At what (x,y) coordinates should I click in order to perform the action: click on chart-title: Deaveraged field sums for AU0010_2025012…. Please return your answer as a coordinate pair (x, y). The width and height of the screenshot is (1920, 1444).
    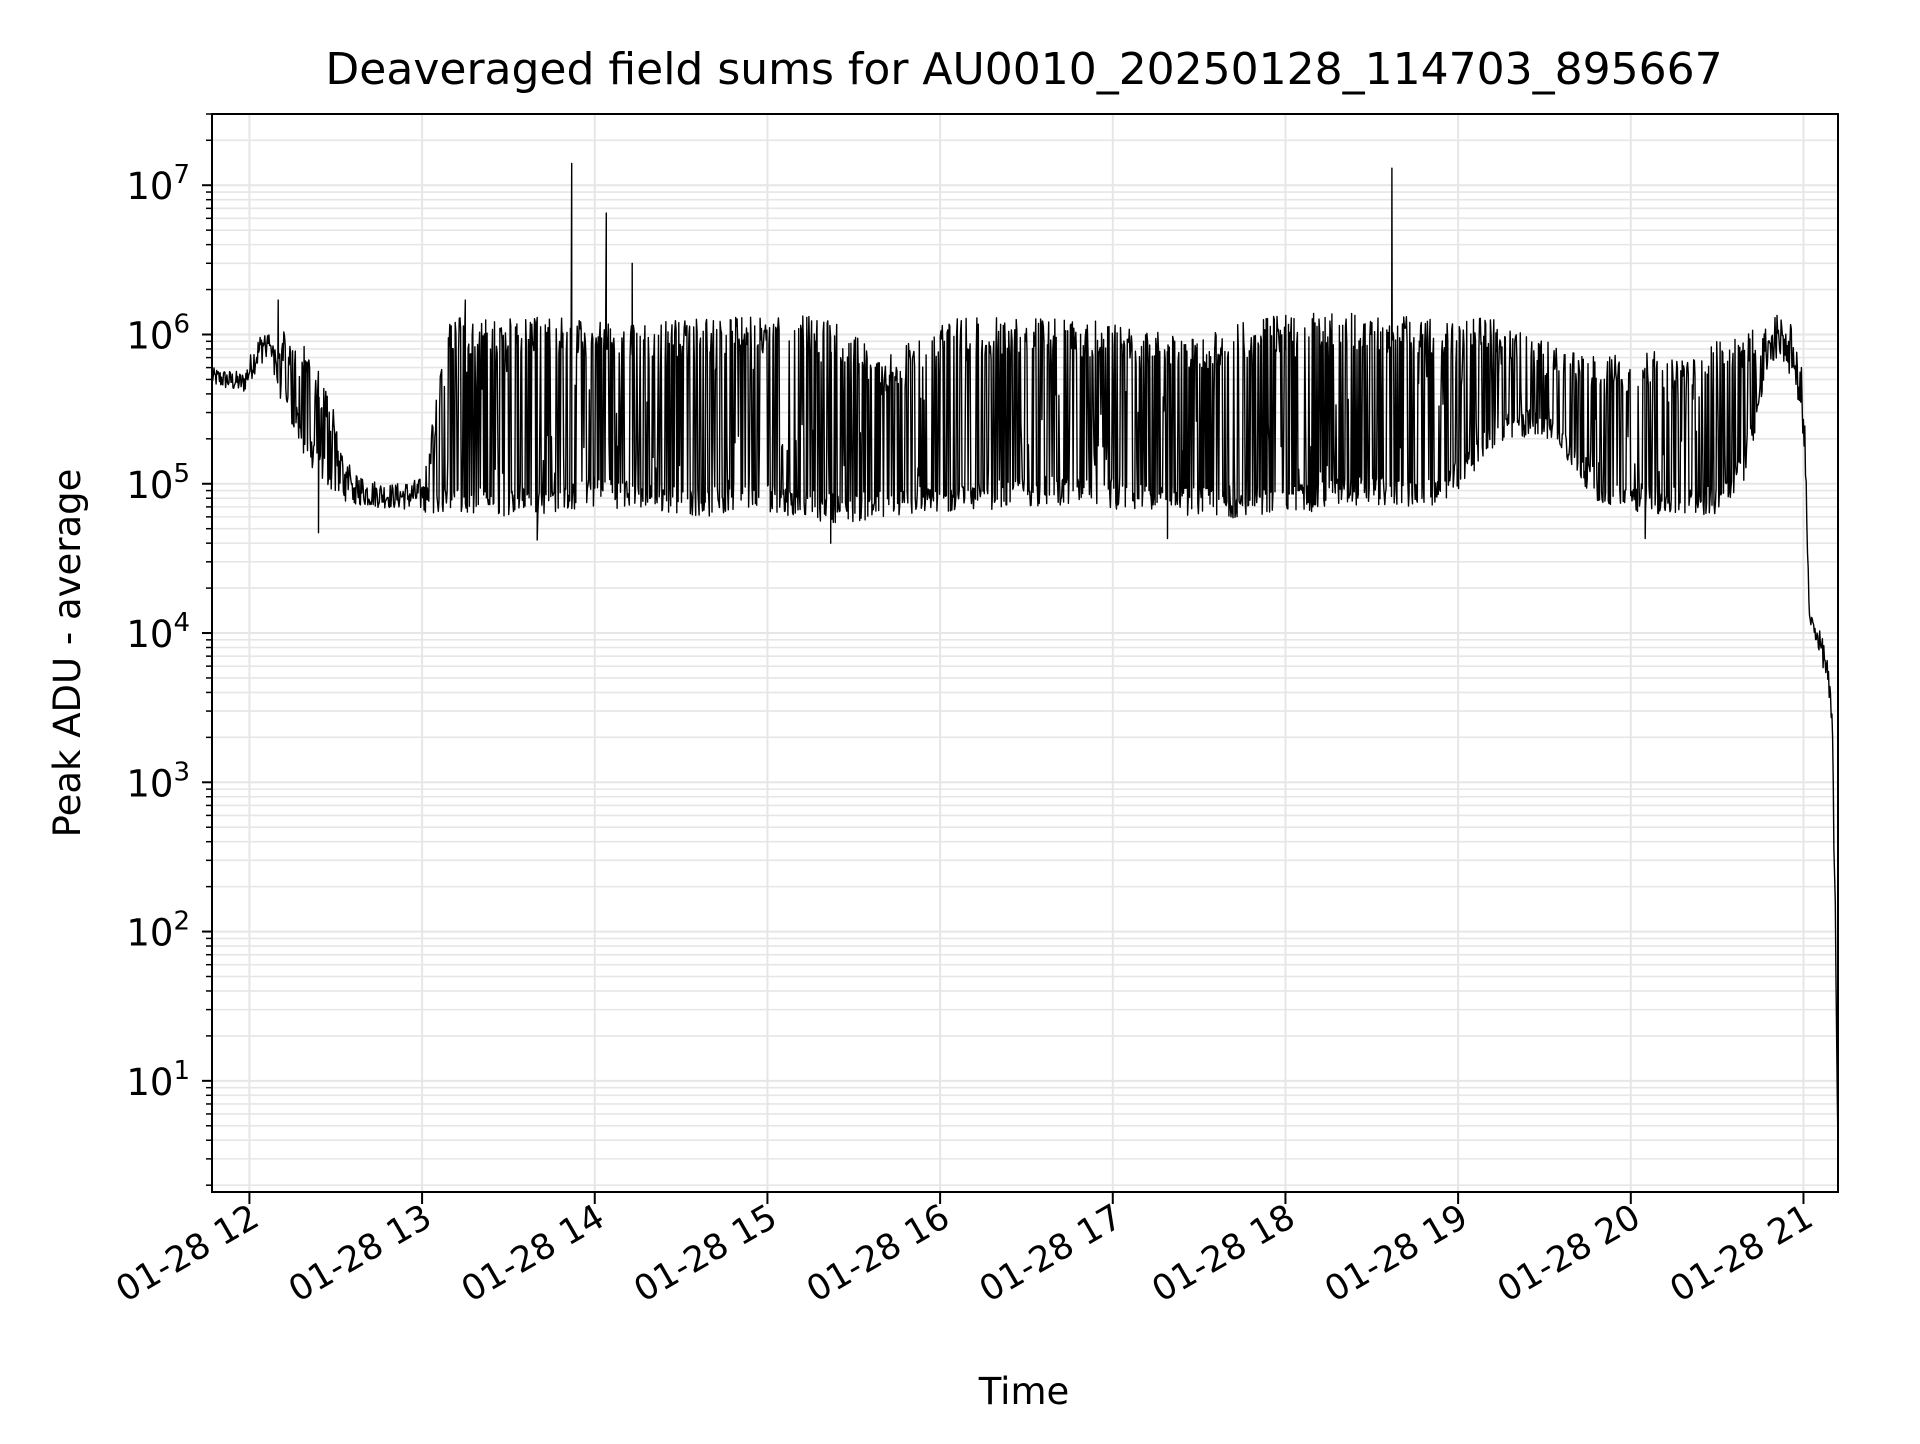
    Looking at the image, I should click on (1023, 69).